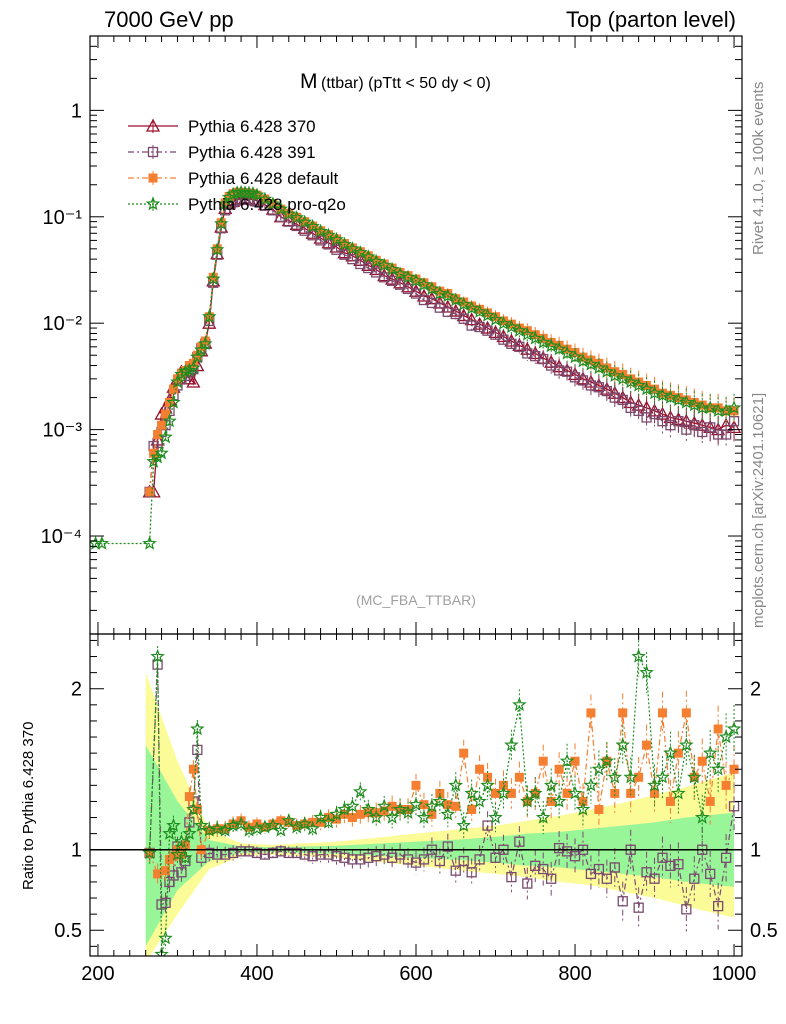  Describe the element at coordinates (256, 974) in the screenshot. I see `x-tick-label: 400` at that location.